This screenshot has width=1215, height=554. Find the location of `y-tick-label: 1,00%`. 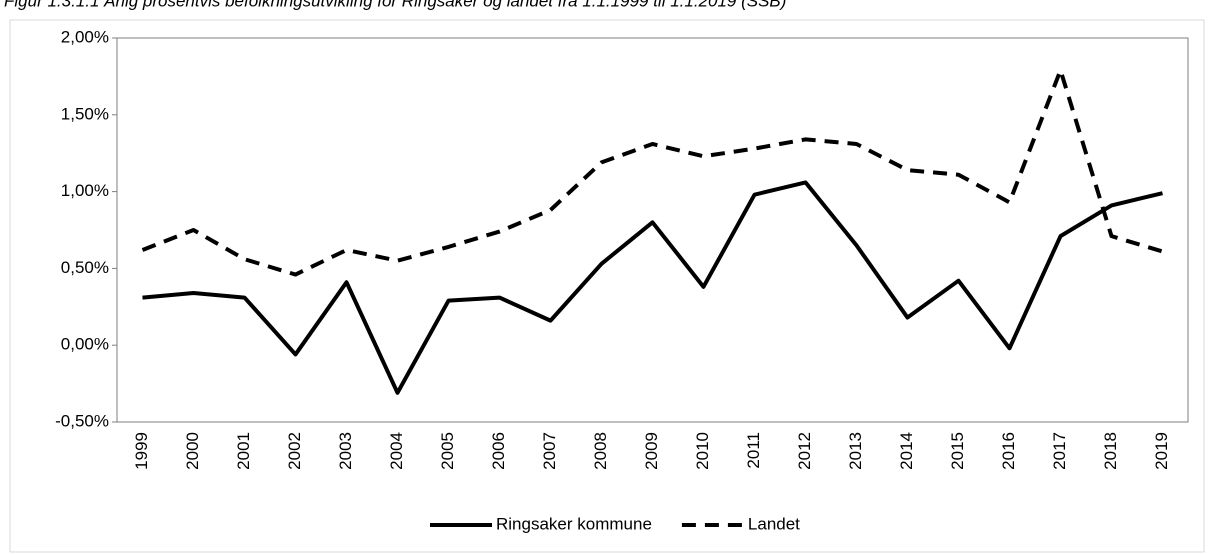

y-tick-label: 1,00% is located at coordinates (85, 190).